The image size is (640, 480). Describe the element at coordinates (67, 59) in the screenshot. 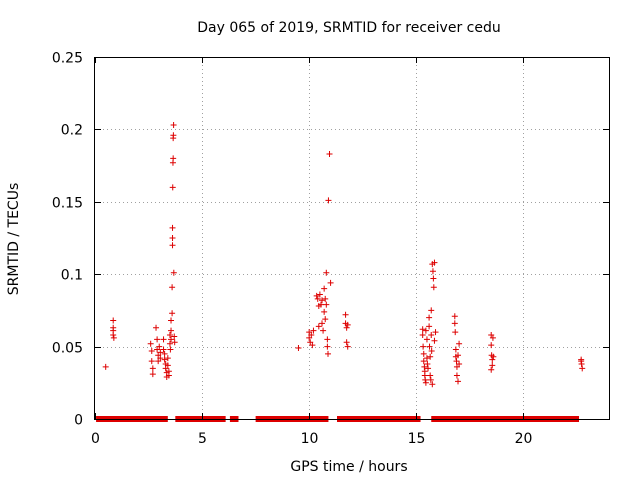

I see `y-tick-label: 0.25` at that location.